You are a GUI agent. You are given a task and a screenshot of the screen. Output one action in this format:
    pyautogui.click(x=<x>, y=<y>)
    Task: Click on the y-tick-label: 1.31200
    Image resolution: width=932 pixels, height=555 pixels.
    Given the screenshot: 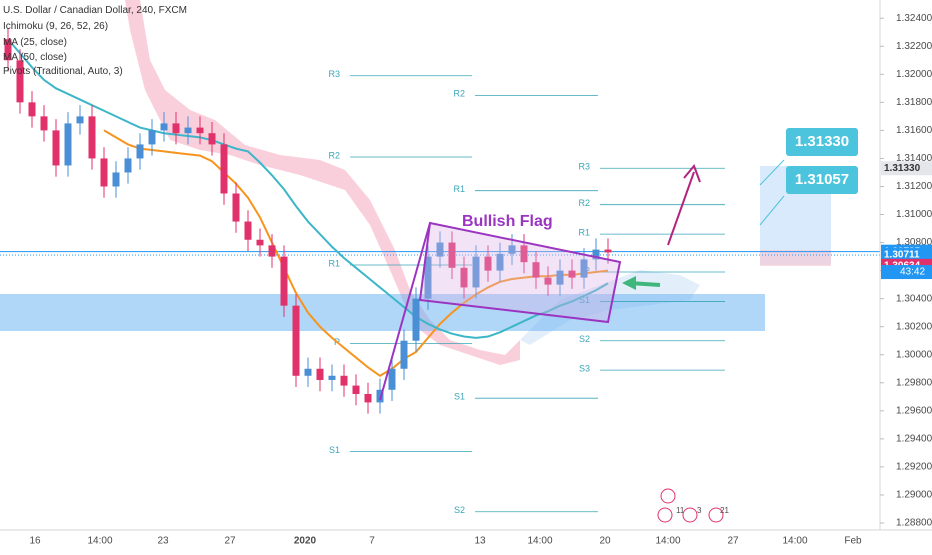 What is the action you would take?
    pyautogui.click(x=914, y=186)
    